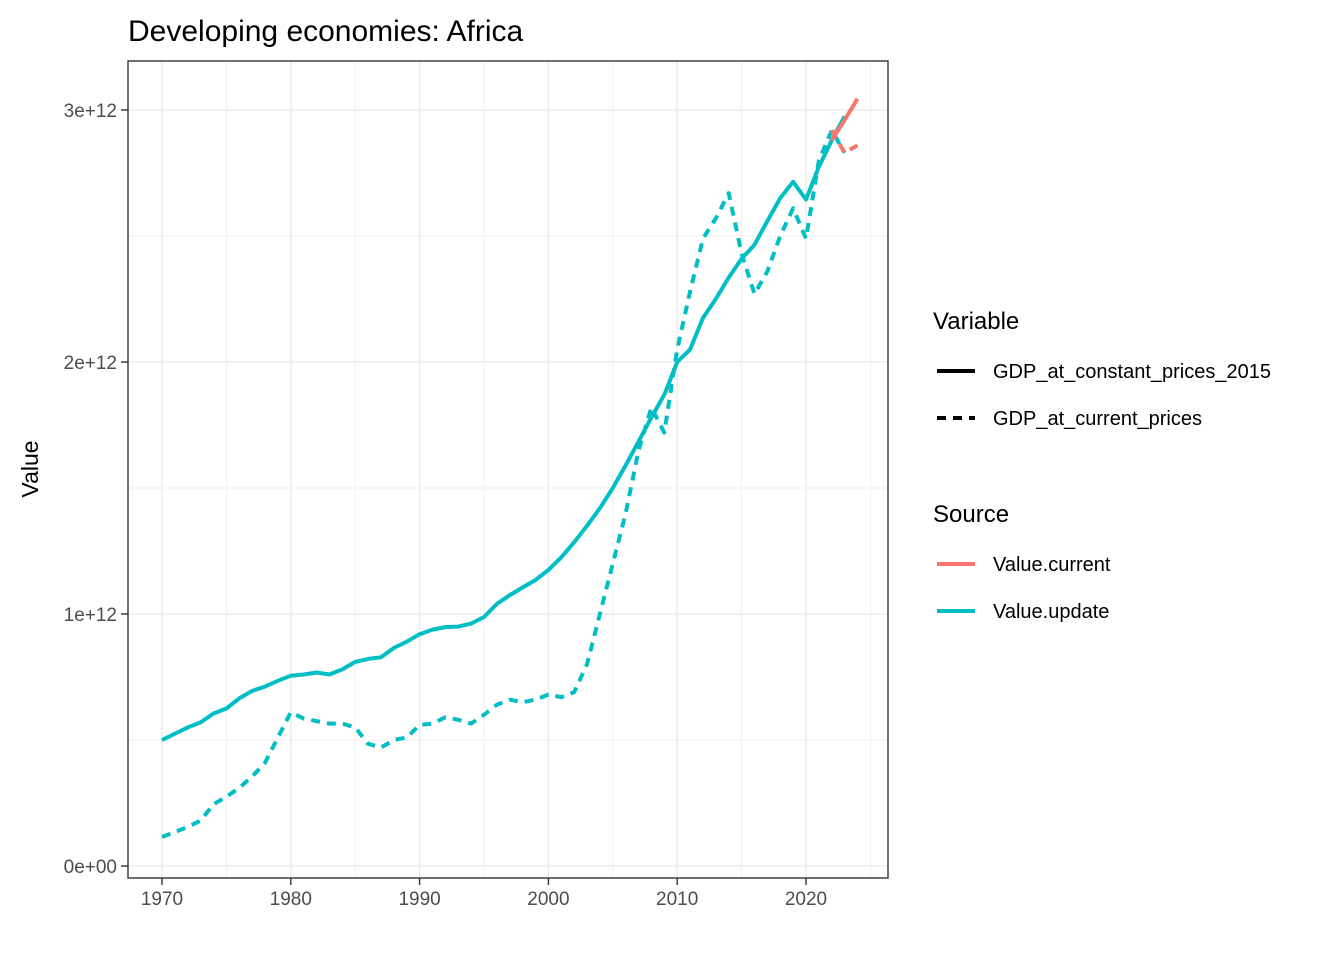 This screenshot has width=1344, height=960. Describe the element at coordinates (30, 468) in the screenshot. I see `y-axis-title: Value` at that location.